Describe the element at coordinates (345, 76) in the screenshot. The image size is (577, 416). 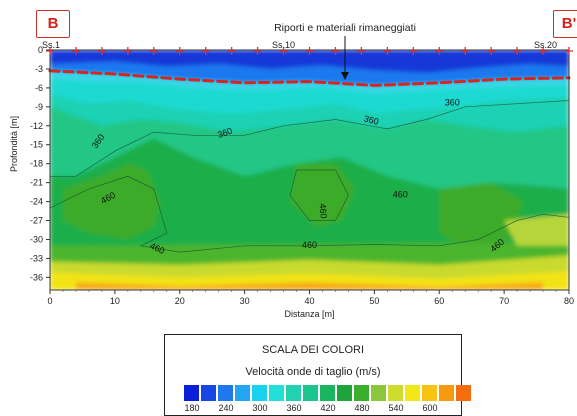
I see `fill-annotation-arrow-head` at that location.